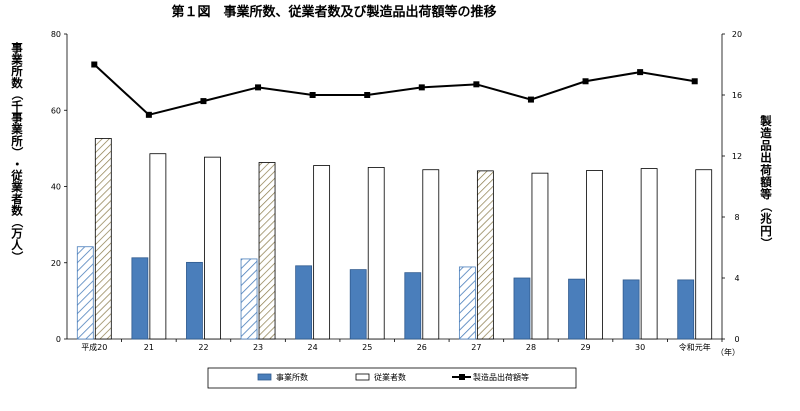  Describe the element at coordinates (149, 347) in the screenshot. I see `x-tick-label: 21` at that location.